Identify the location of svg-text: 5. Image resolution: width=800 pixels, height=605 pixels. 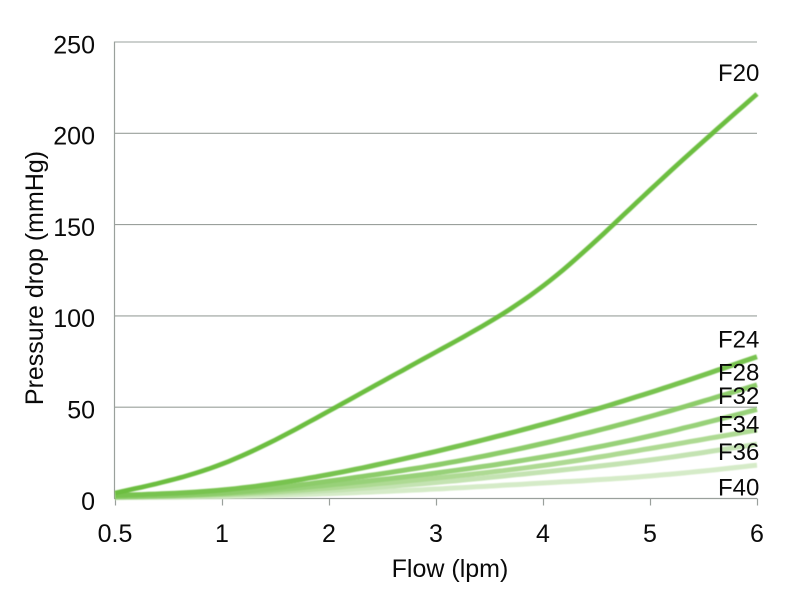
(650, 534).